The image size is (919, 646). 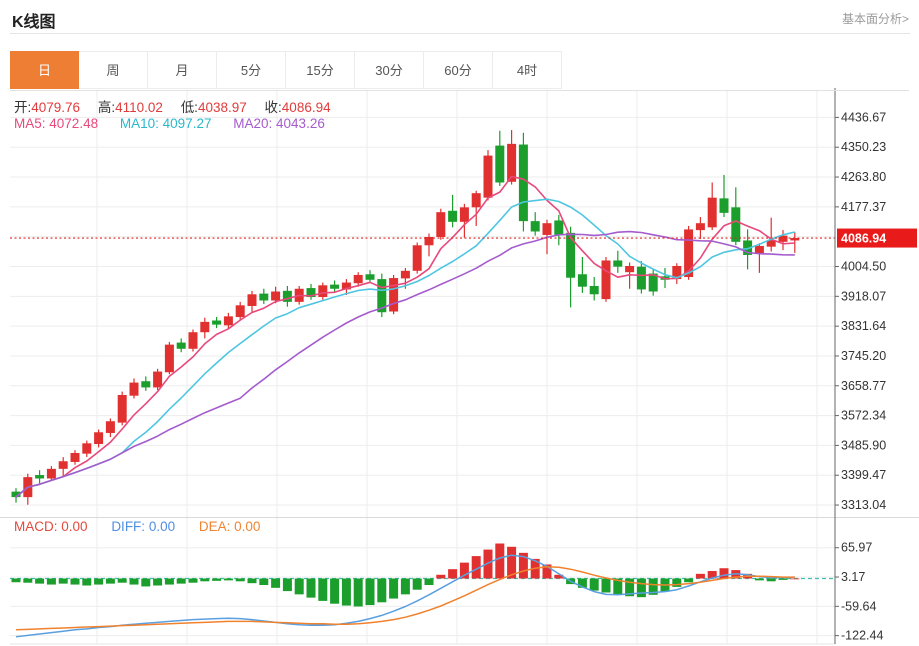 What do you see at coordinates (863, 117) in the screenshot?
I see `svg-text: 4436.67` at bounding box center [863, 117].